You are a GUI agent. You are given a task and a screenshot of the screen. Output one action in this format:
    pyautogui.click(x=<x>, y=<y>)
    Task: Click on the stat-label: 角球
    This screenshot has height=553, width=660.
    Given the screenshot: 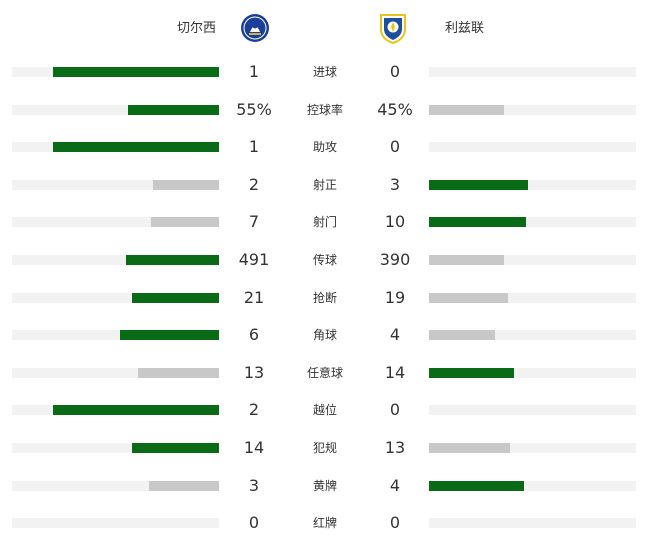 What is the action you would take?
    pyautogui.click(x=324, y=335)
    